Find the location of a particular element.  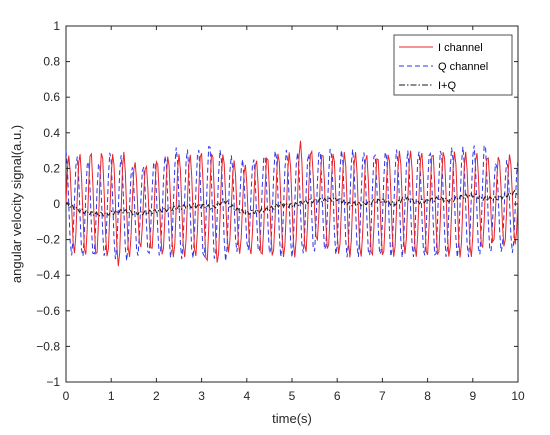

legend: I channel Q channel I+Q is located at coordinates (453, 65).